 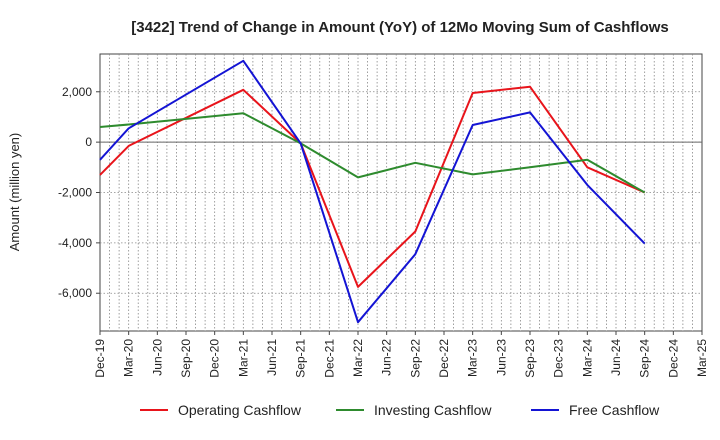 I want to click on x-tick-label: Mar-21, so click(x=243, y=358).